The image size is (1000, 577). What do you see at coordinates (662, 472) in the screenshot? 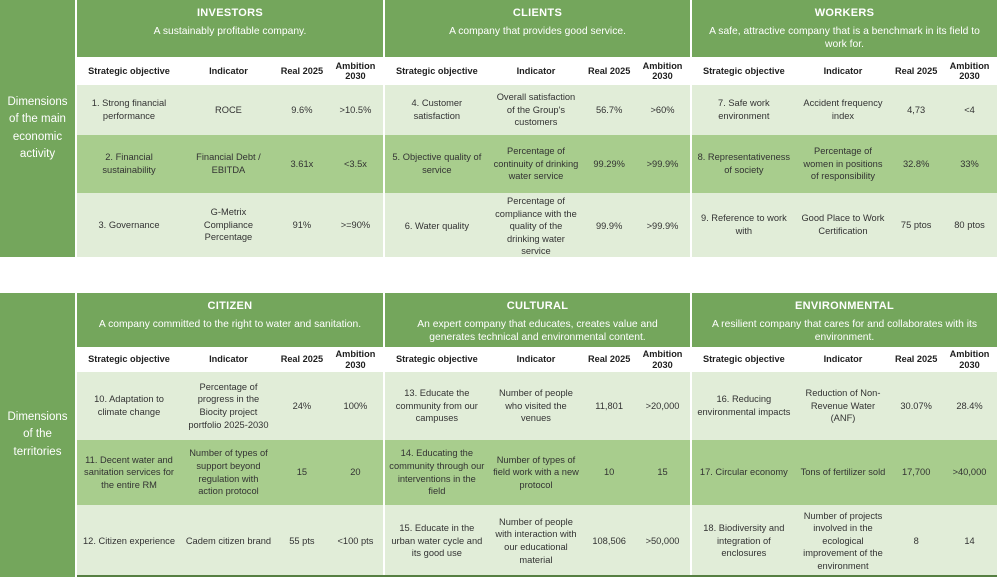
I see `ambition-2030-cell: 15` at bounding box center [662, 472].